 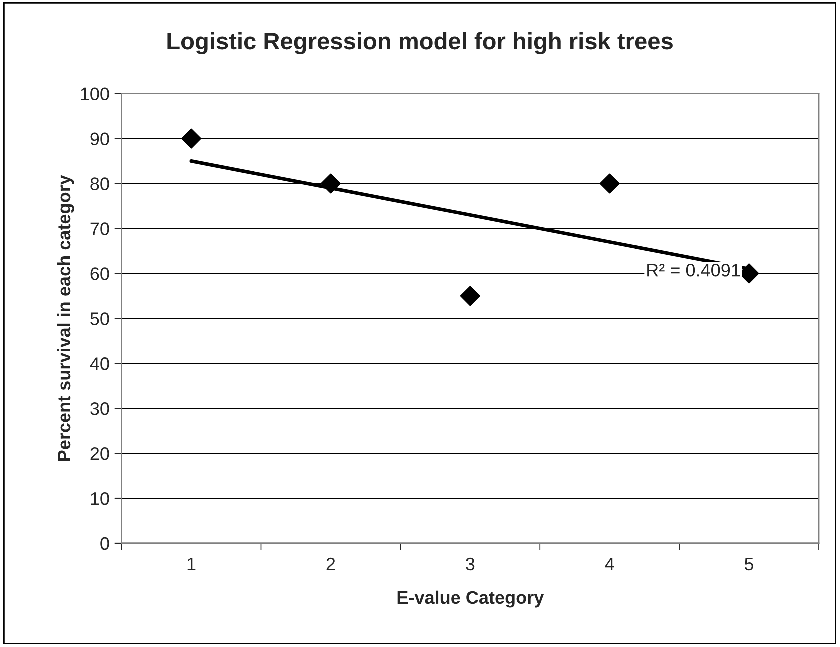 I want to click on y-tick-label: 80, so click(x=100, y=184).